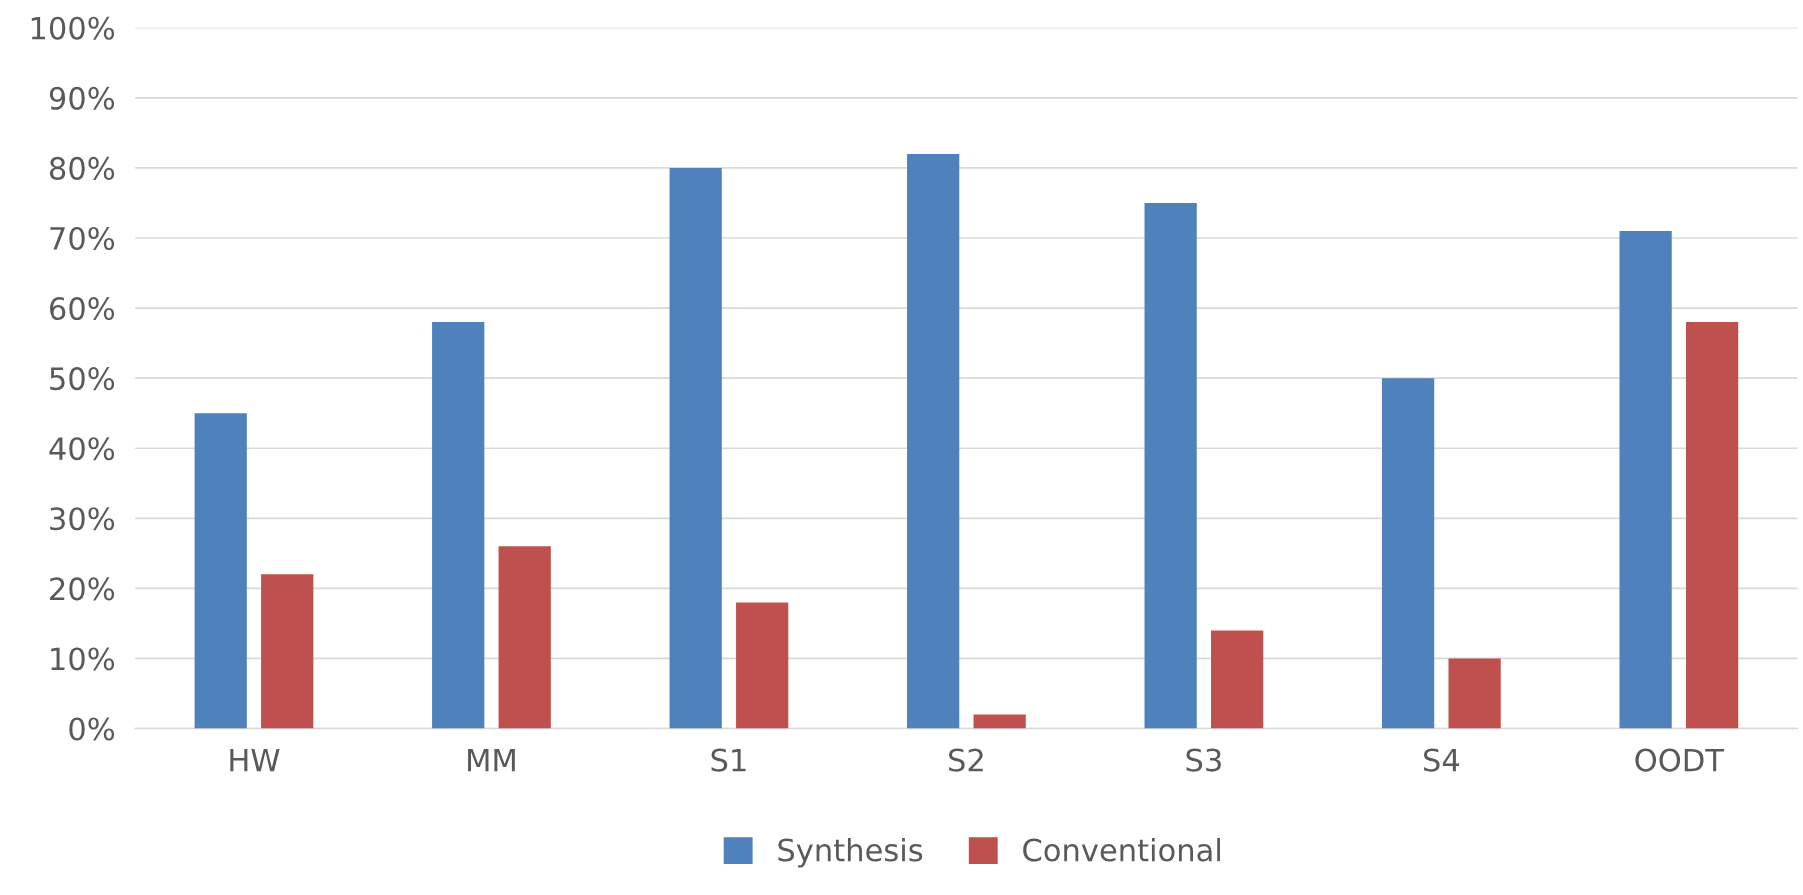 The width and height of the screenshot is (1803, 895). Describe the element at coordinates (92, 729) in the screenshot. I see `y-tick-label: 0%` at that location.